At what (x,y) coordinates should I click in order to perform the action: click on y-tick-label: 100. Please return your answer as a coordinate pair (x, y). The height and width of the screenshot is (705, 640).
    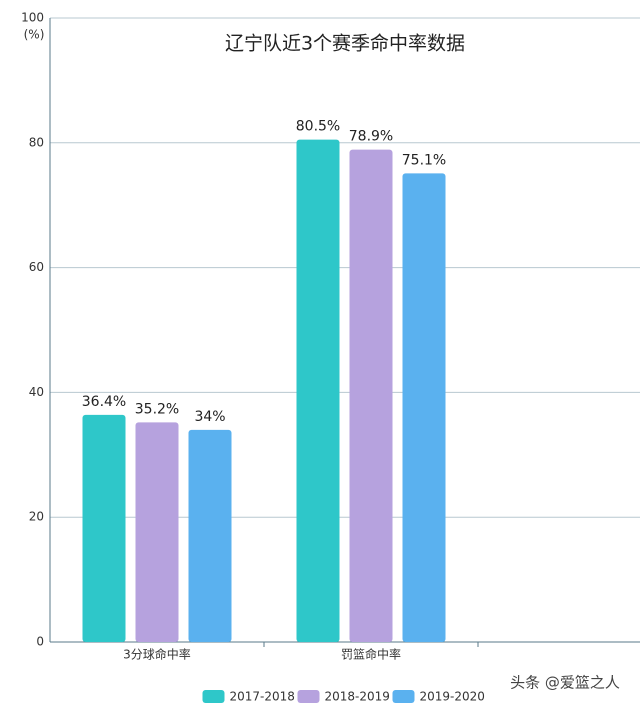
    Looking at the image, I should click on (32, 18).